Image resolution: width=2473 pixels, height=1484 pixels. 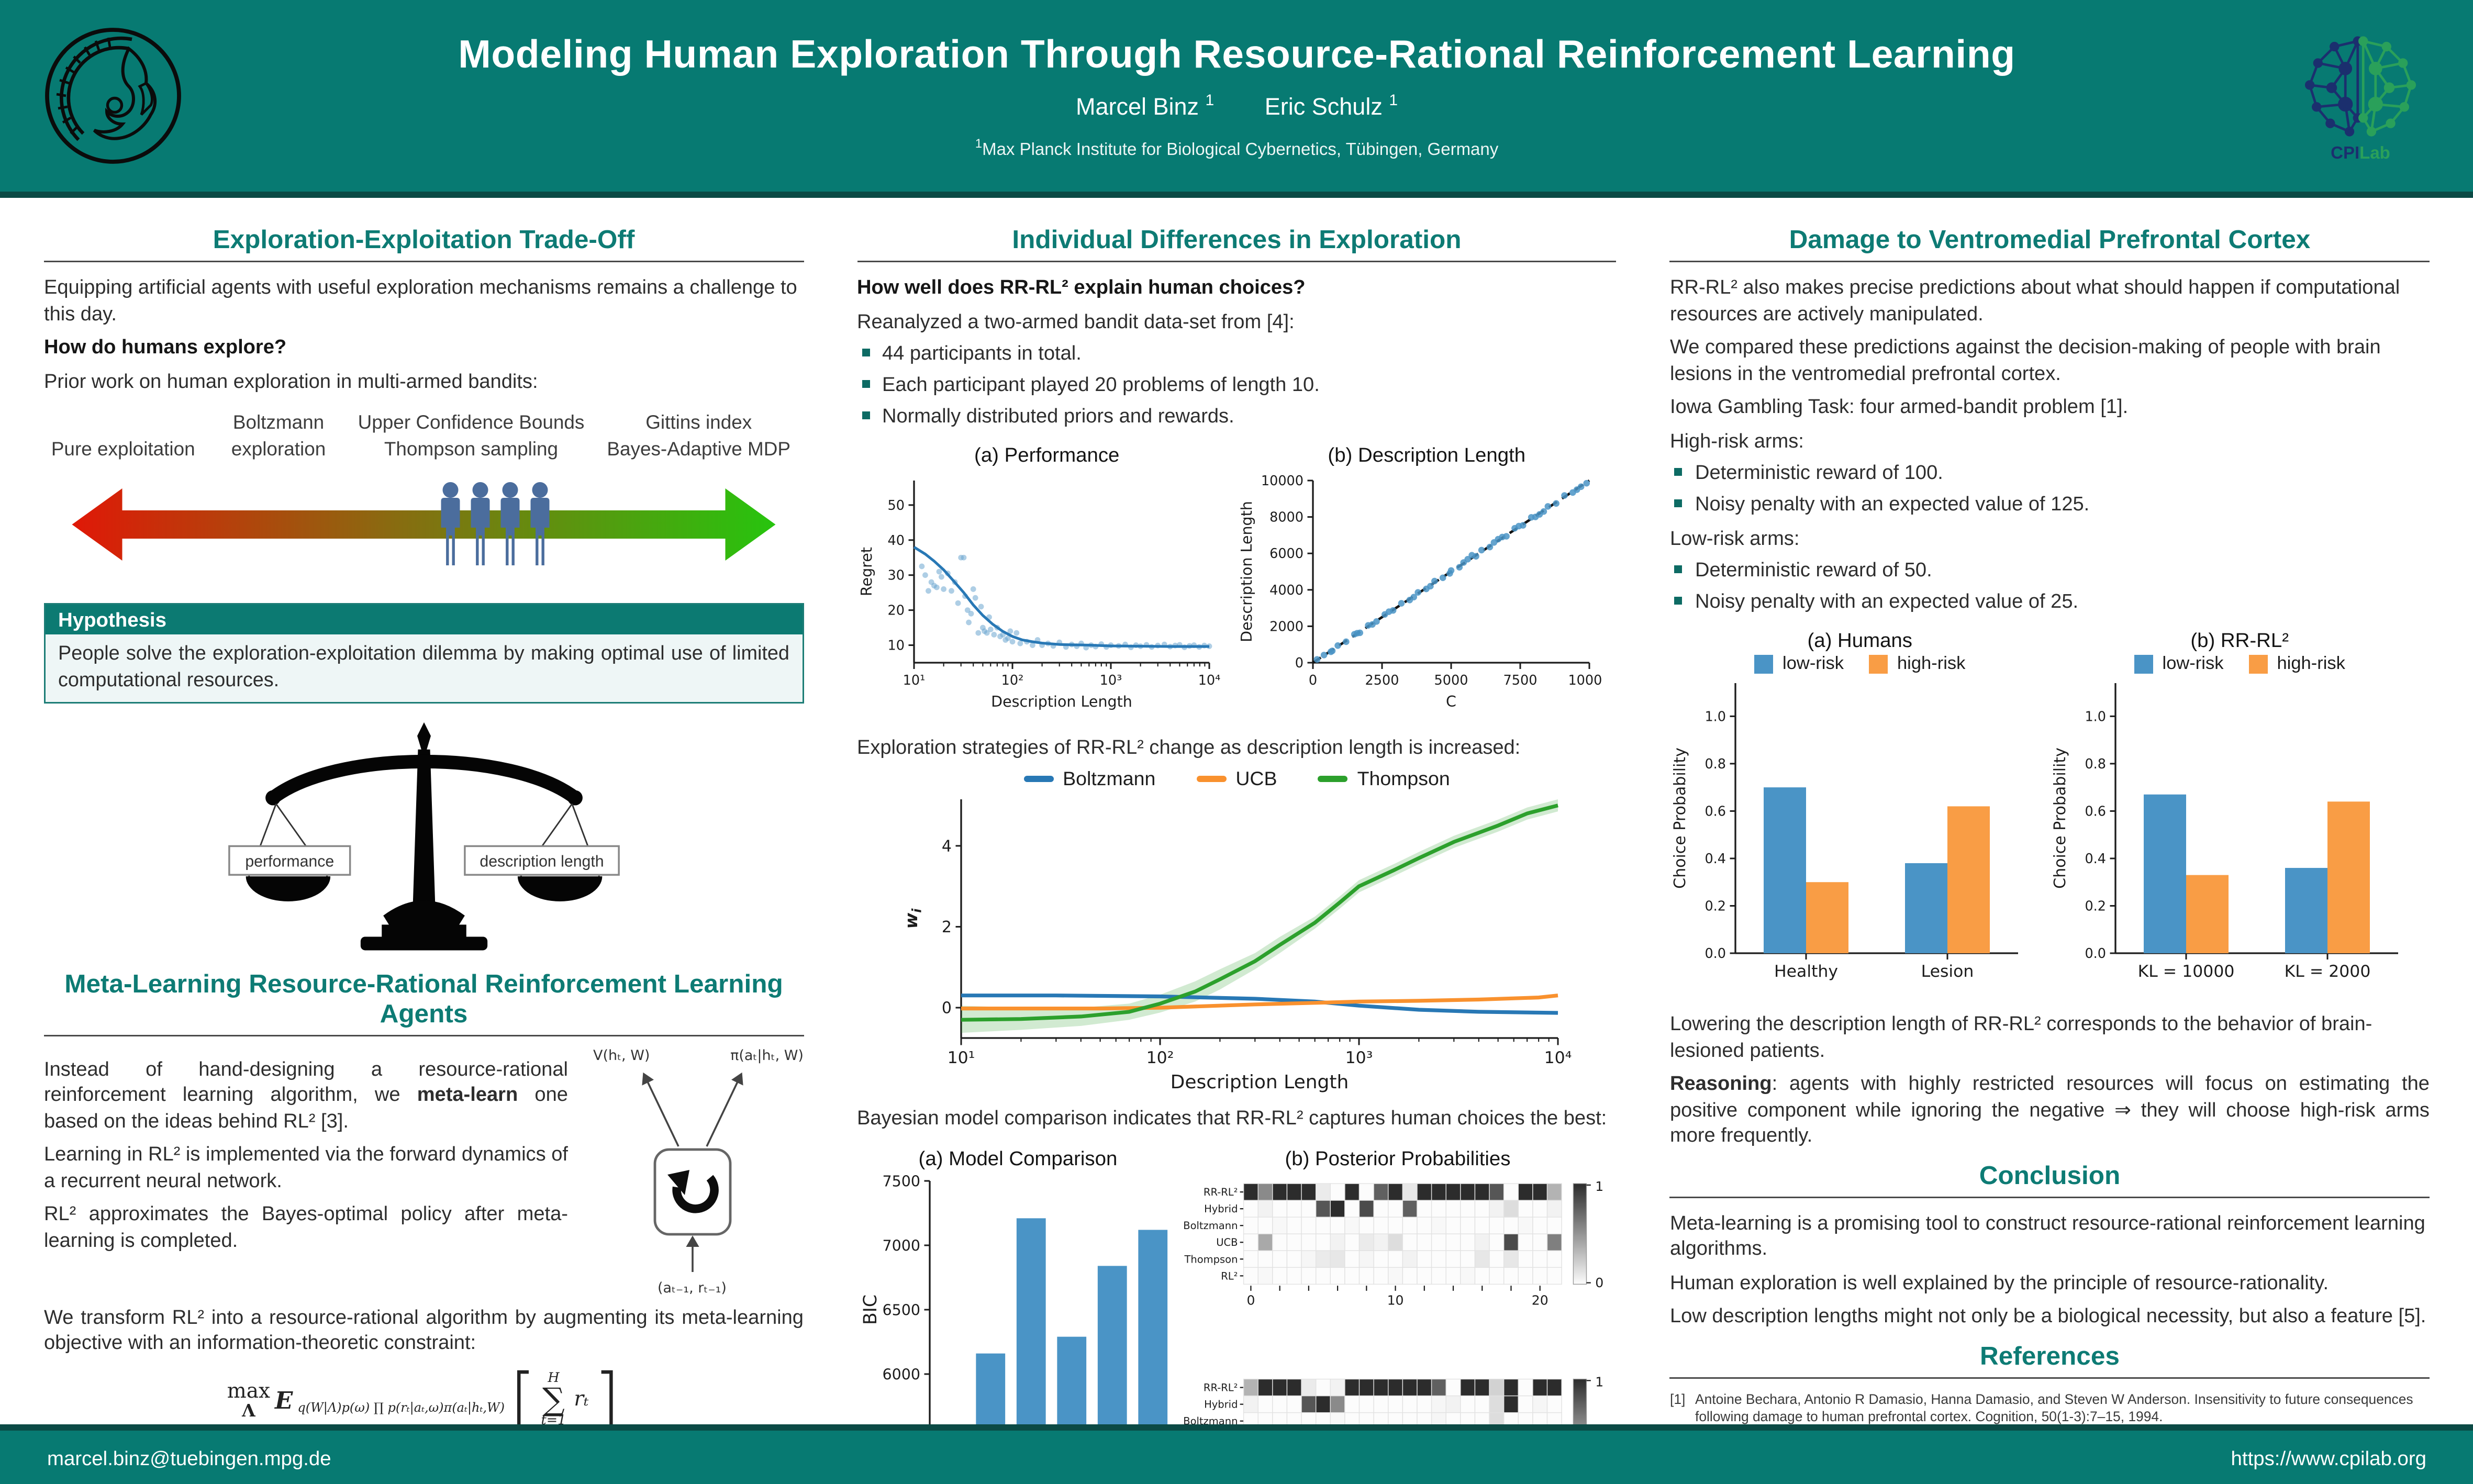 I want to click on svg-text: Description Length, so click(x=1260, y=1082).